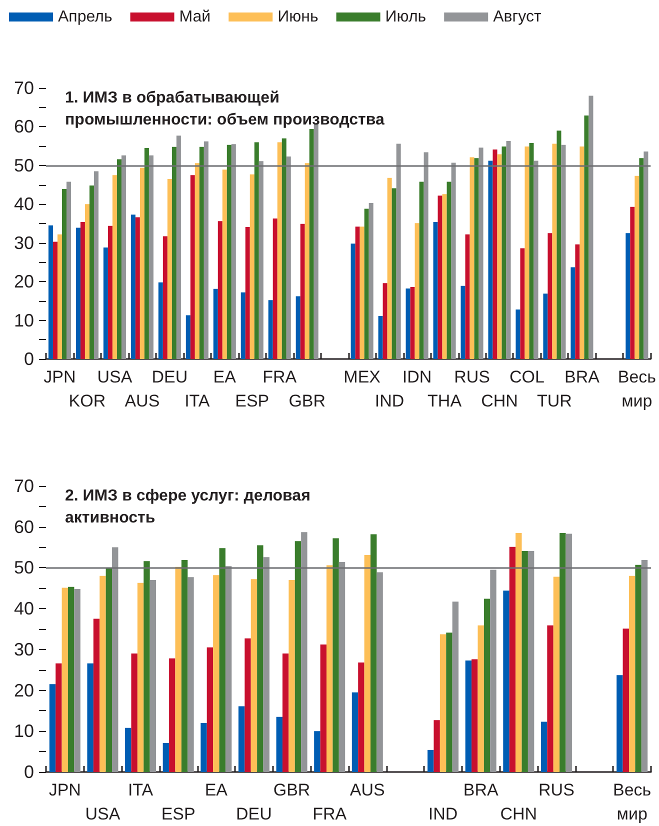 Image resolution: width=659 pixels, height=826 pixels. What do you see at coordinates (190, 507) in the screenshot?
I see `text: 2. ИМЗ в сфере услуг: деловая активность` at bounding box center [190, 507].